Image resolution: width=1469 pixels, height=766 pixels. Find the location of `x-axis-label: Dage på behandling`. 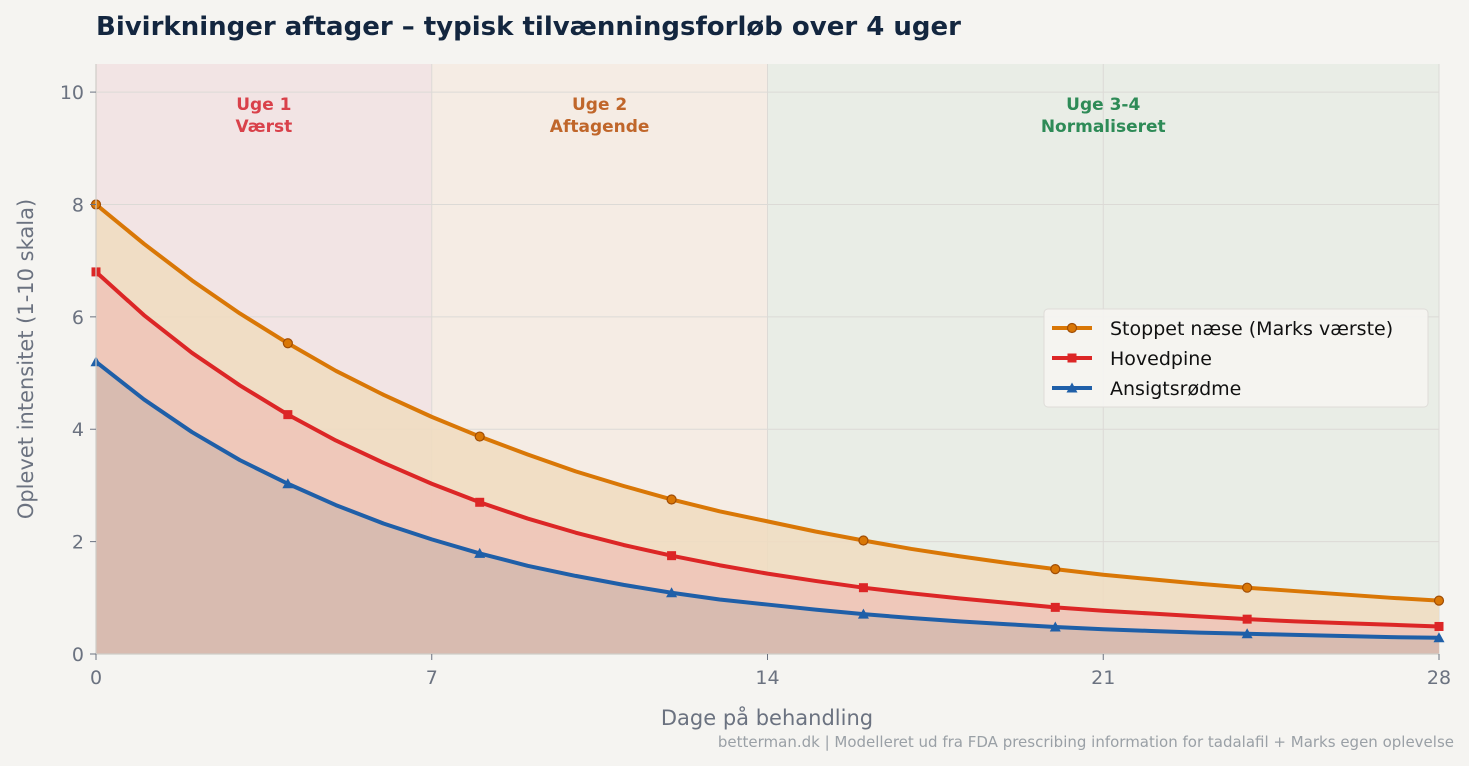

x-axis-label: Dage på behandling is located at coordinates (767, 717).